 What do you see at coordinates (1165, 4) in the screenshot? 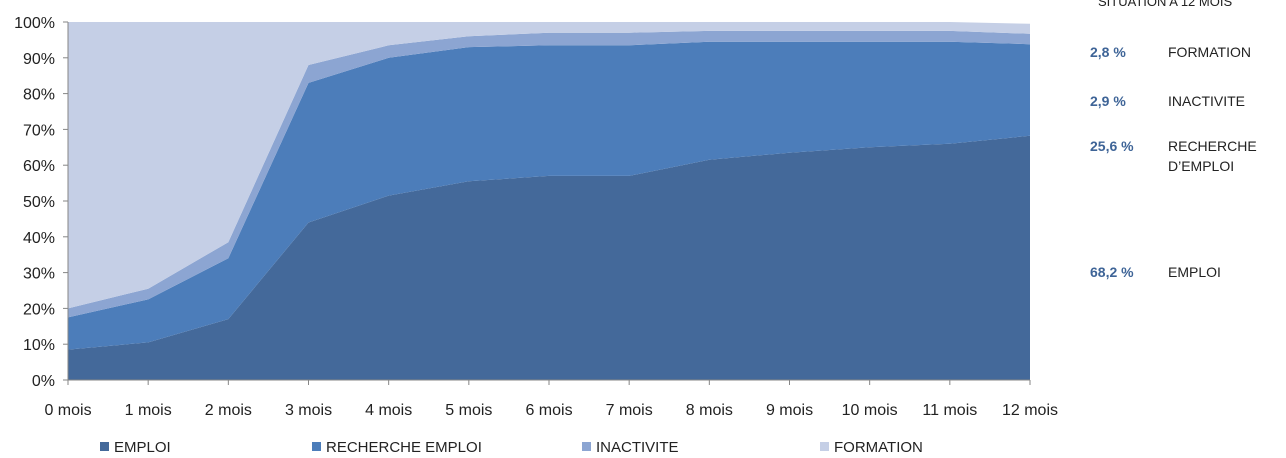
I see `situation-title: SITUATION A 12 MOIS` at bounding box center [1165, 4].